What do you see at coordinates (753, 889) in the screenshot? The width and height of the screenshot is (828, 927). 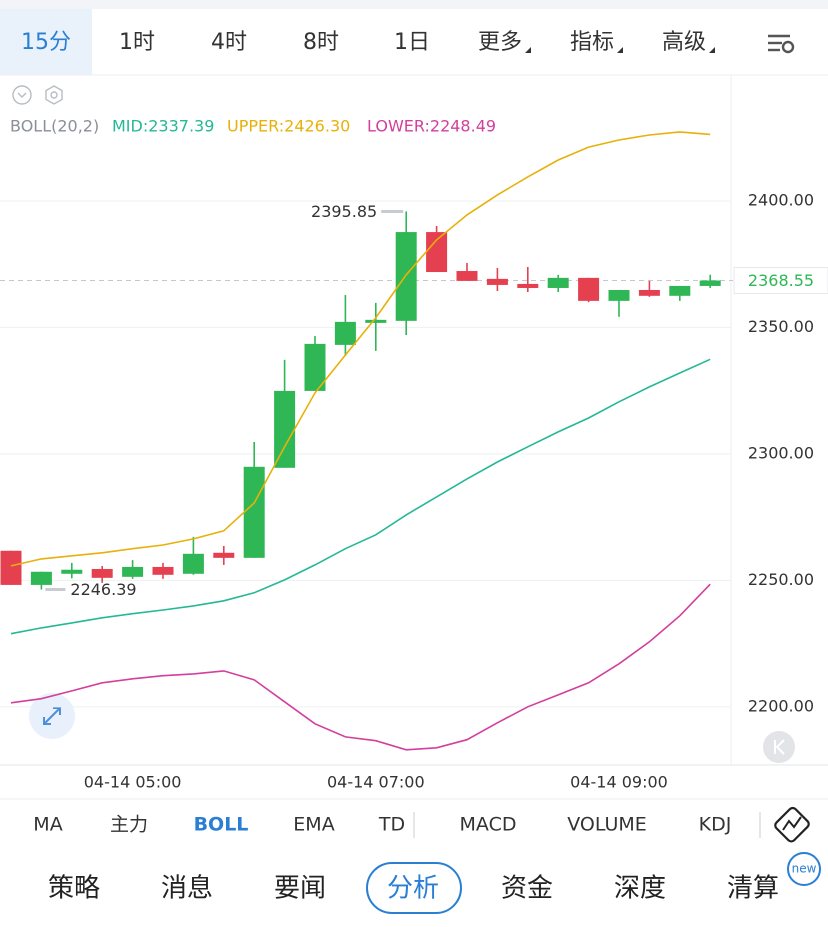 I see `bottom-tab: 清算` at bounding box center [753, 889].